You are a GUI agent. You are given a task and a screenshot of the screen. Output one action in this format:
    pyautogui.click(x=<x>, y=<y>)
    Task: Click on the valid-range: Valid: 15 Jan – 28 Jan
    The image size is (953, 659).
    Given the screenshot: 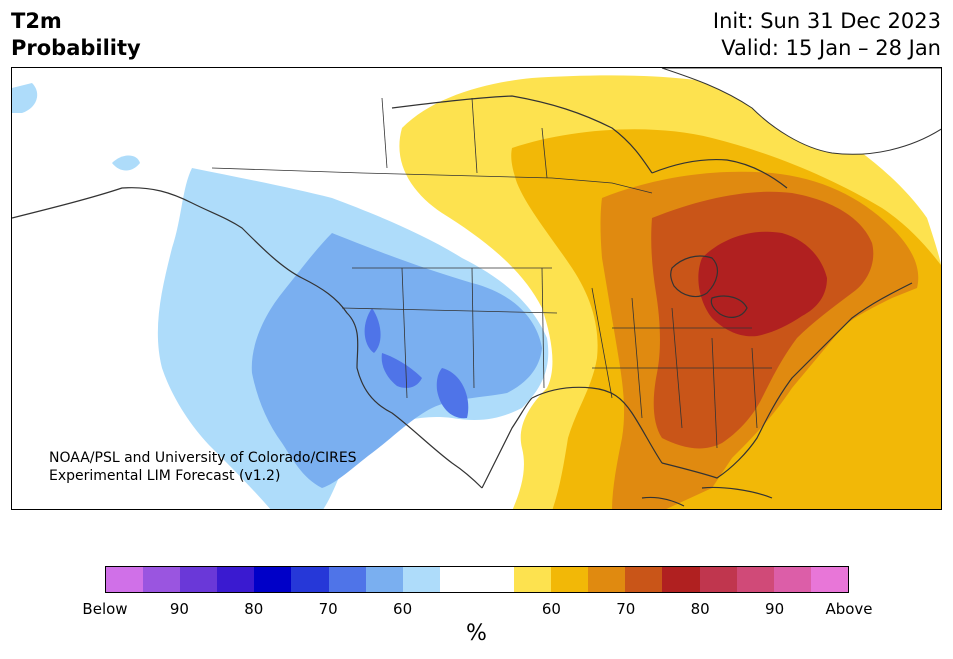 What is the action you would take?
    pyautogui.click(x=831, y=48)
    